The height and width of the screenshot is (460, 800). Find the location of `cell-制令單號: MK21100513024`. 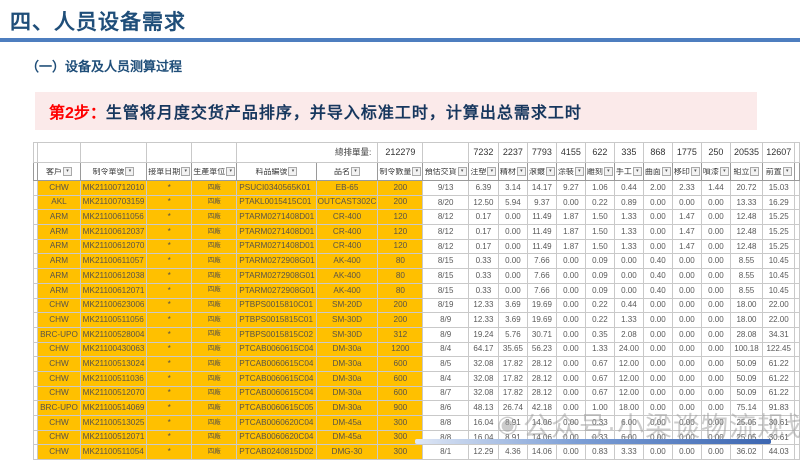

cell-制令單號: MK21100513024 is located at coordinates (113, 364).